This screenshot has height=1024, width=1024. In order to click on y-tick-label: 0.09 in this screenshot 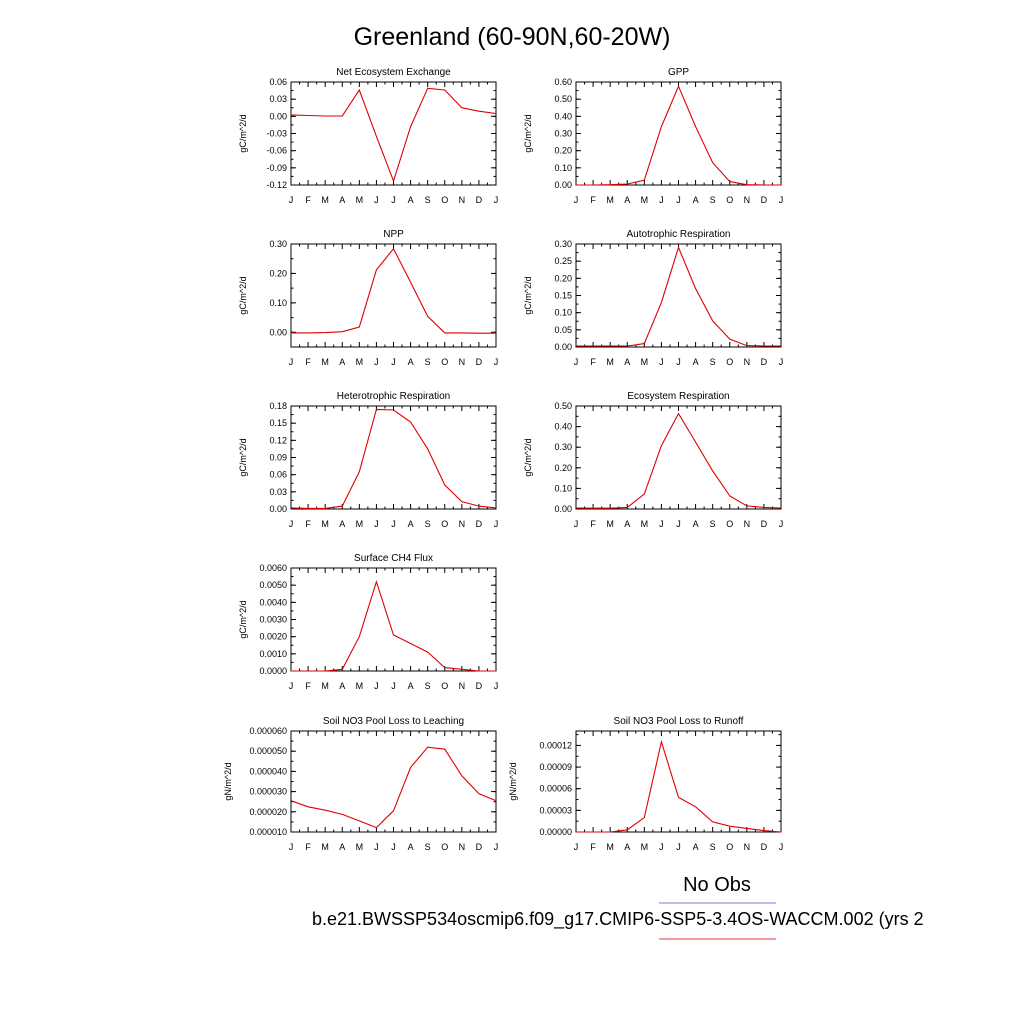, I will do `click(278, 458)`.